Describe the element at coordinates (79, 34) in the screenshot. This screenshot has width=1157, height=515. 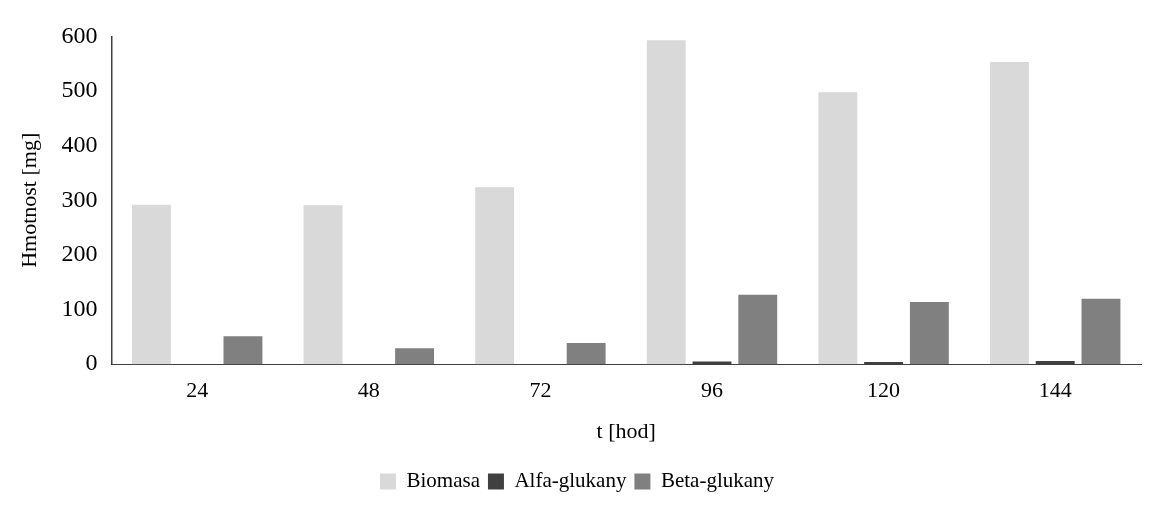
I see `y-tick-label: 600` at that location.